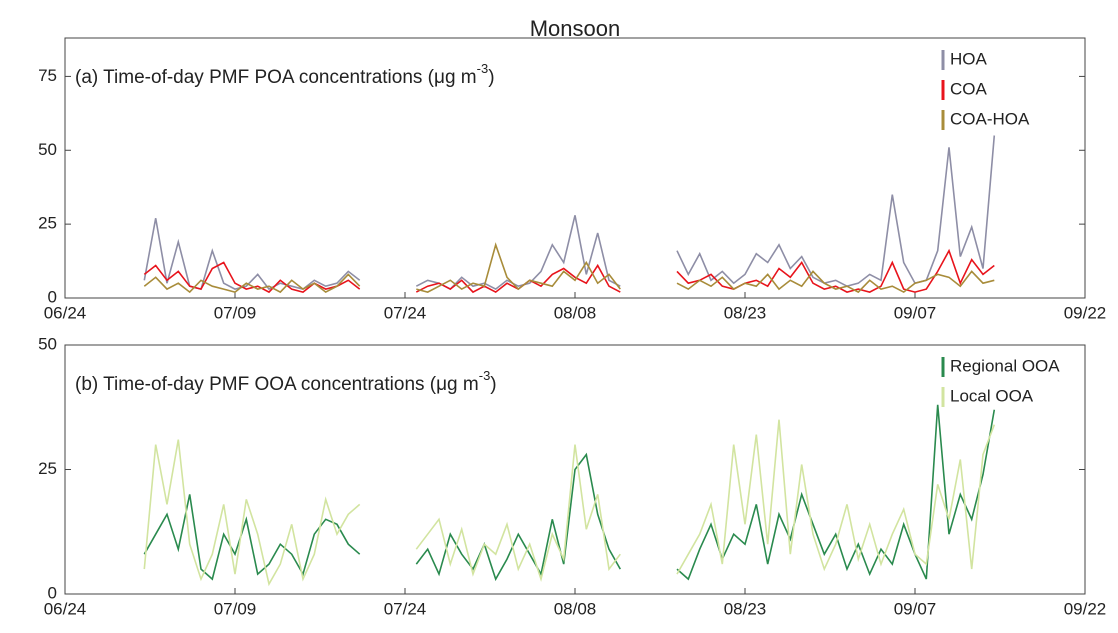 This screenshot has height=633, width=1118. I want to click on y-tick-label: 75, so click(47, 75).